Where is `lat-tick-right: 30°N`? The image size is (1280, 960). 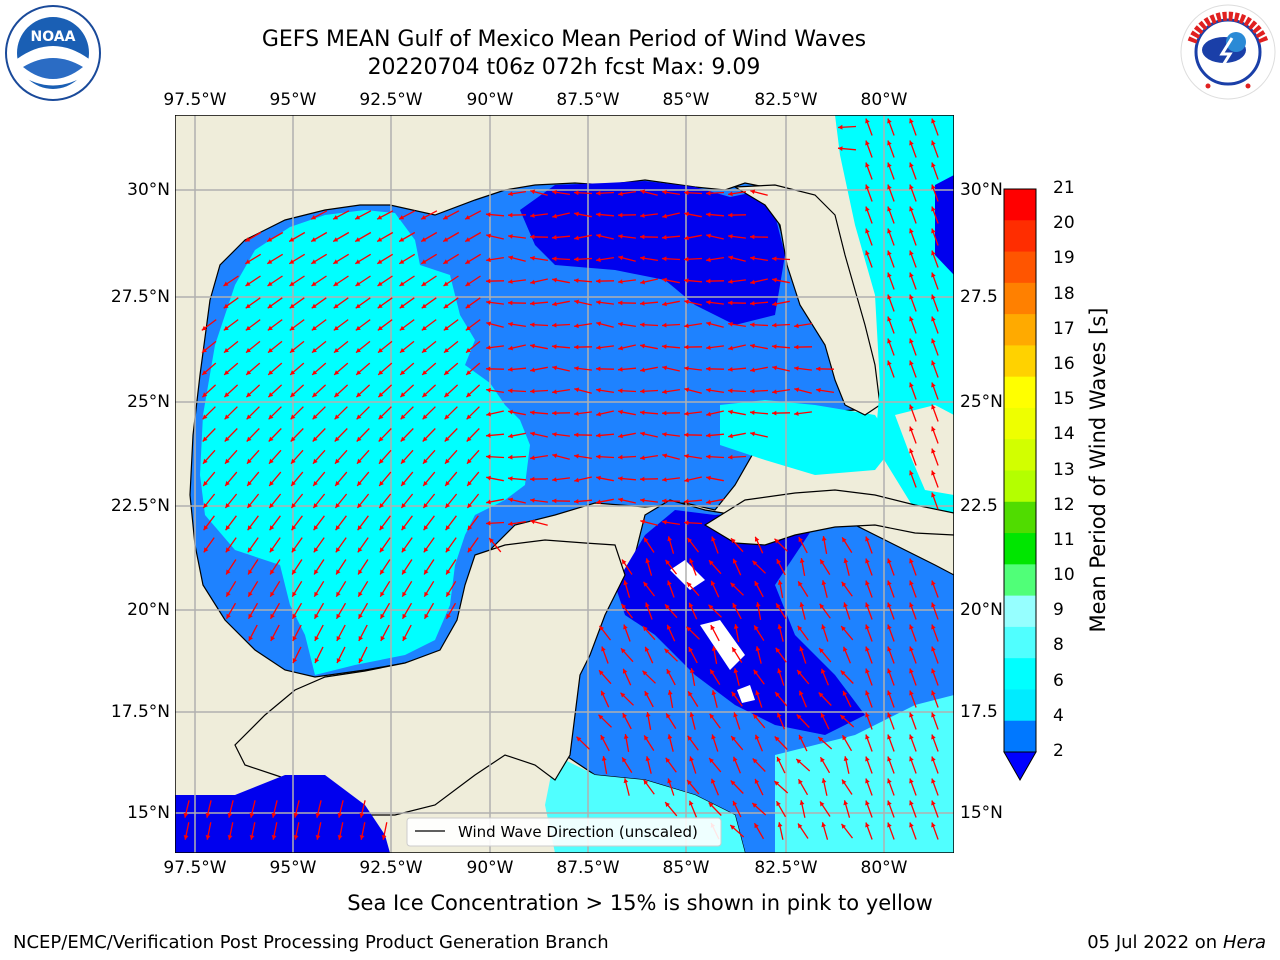 lat-tick-right: 30°N is located at coordinates (981, 190).